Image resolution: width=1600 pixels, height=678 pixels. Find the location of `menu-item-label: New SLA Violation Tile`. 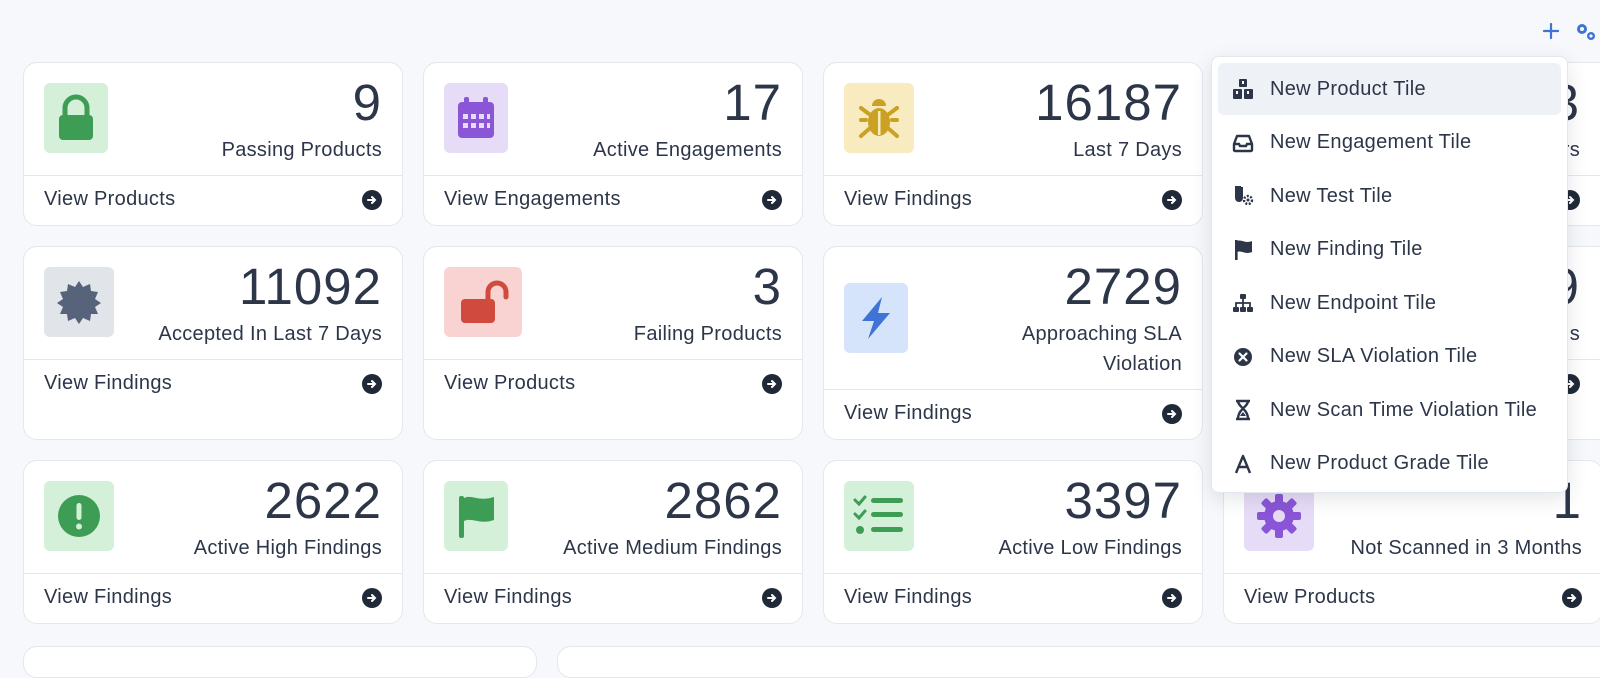

menu-item-label: New SLA Violation Tile is located at coordinates (1374, 356).